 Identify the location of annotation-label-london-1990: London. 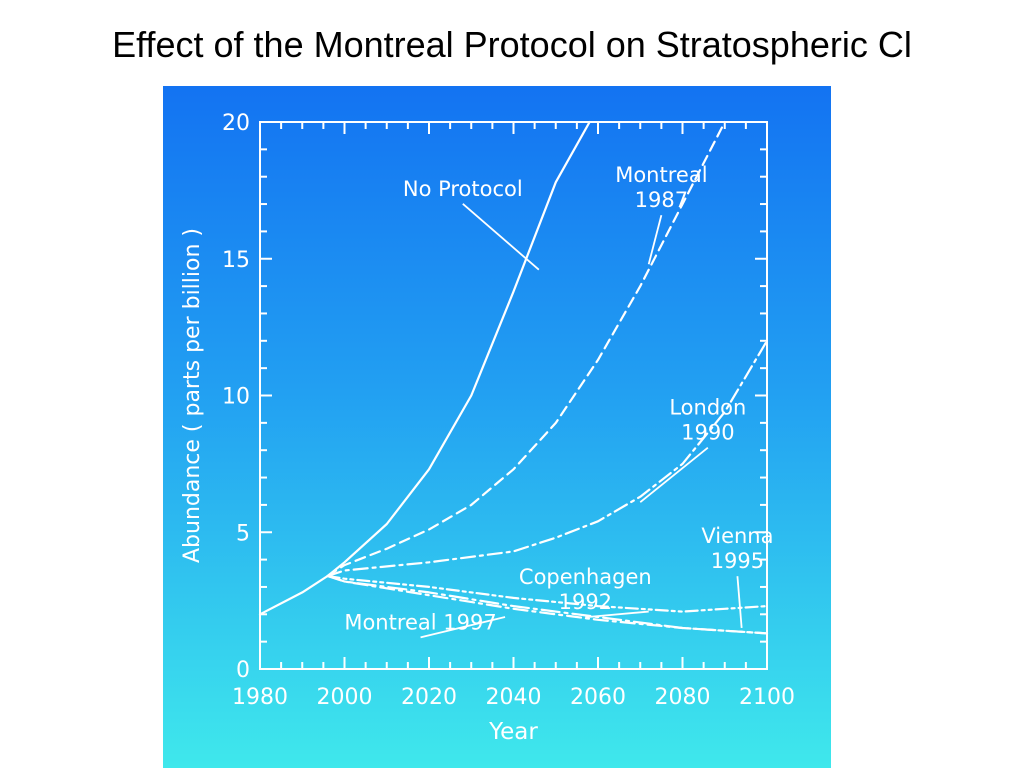
(707, 408).